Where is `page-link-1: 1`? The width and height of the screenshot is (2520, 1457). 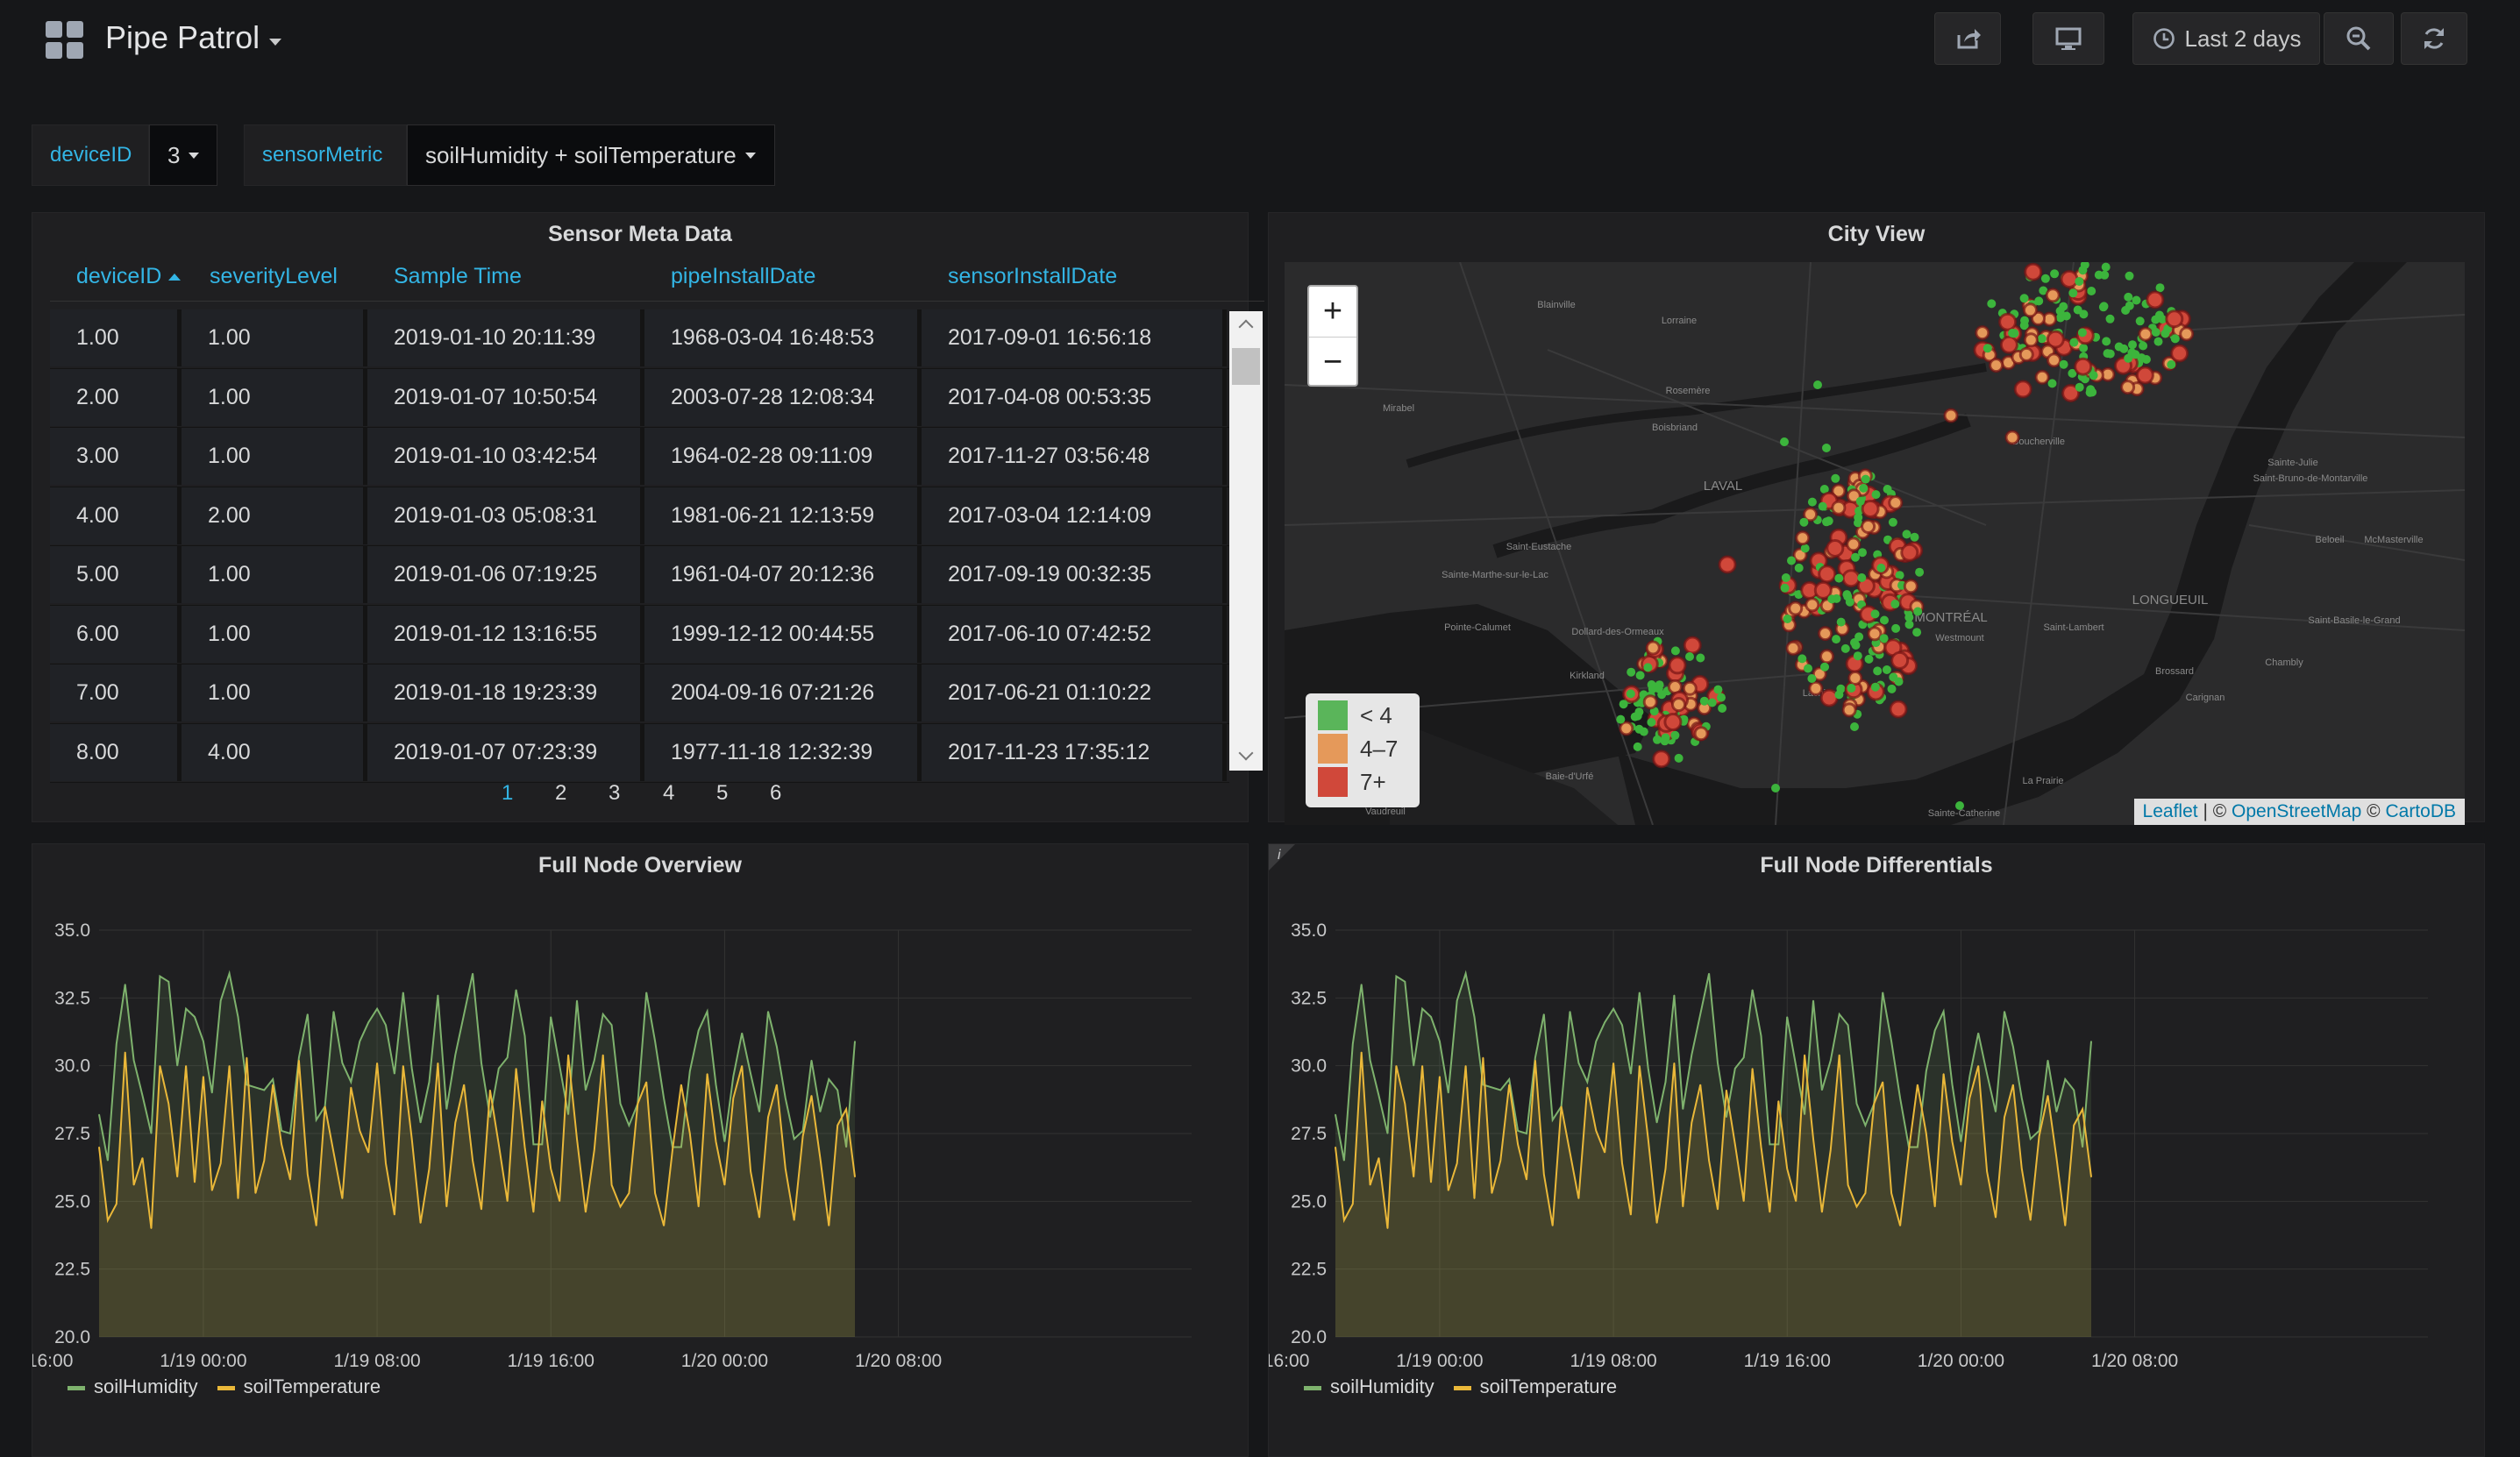
page-link-1: 1 is located at coordinates (508, 793).